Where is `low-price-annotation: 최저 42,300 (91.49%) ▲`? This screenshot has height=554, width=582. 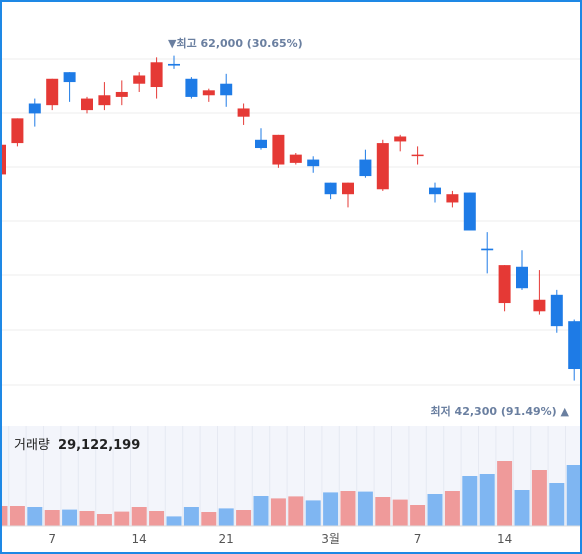 low-price-annotation: 최저 42,300 (91.49%) ▲ is located at coordinates (499, 411).